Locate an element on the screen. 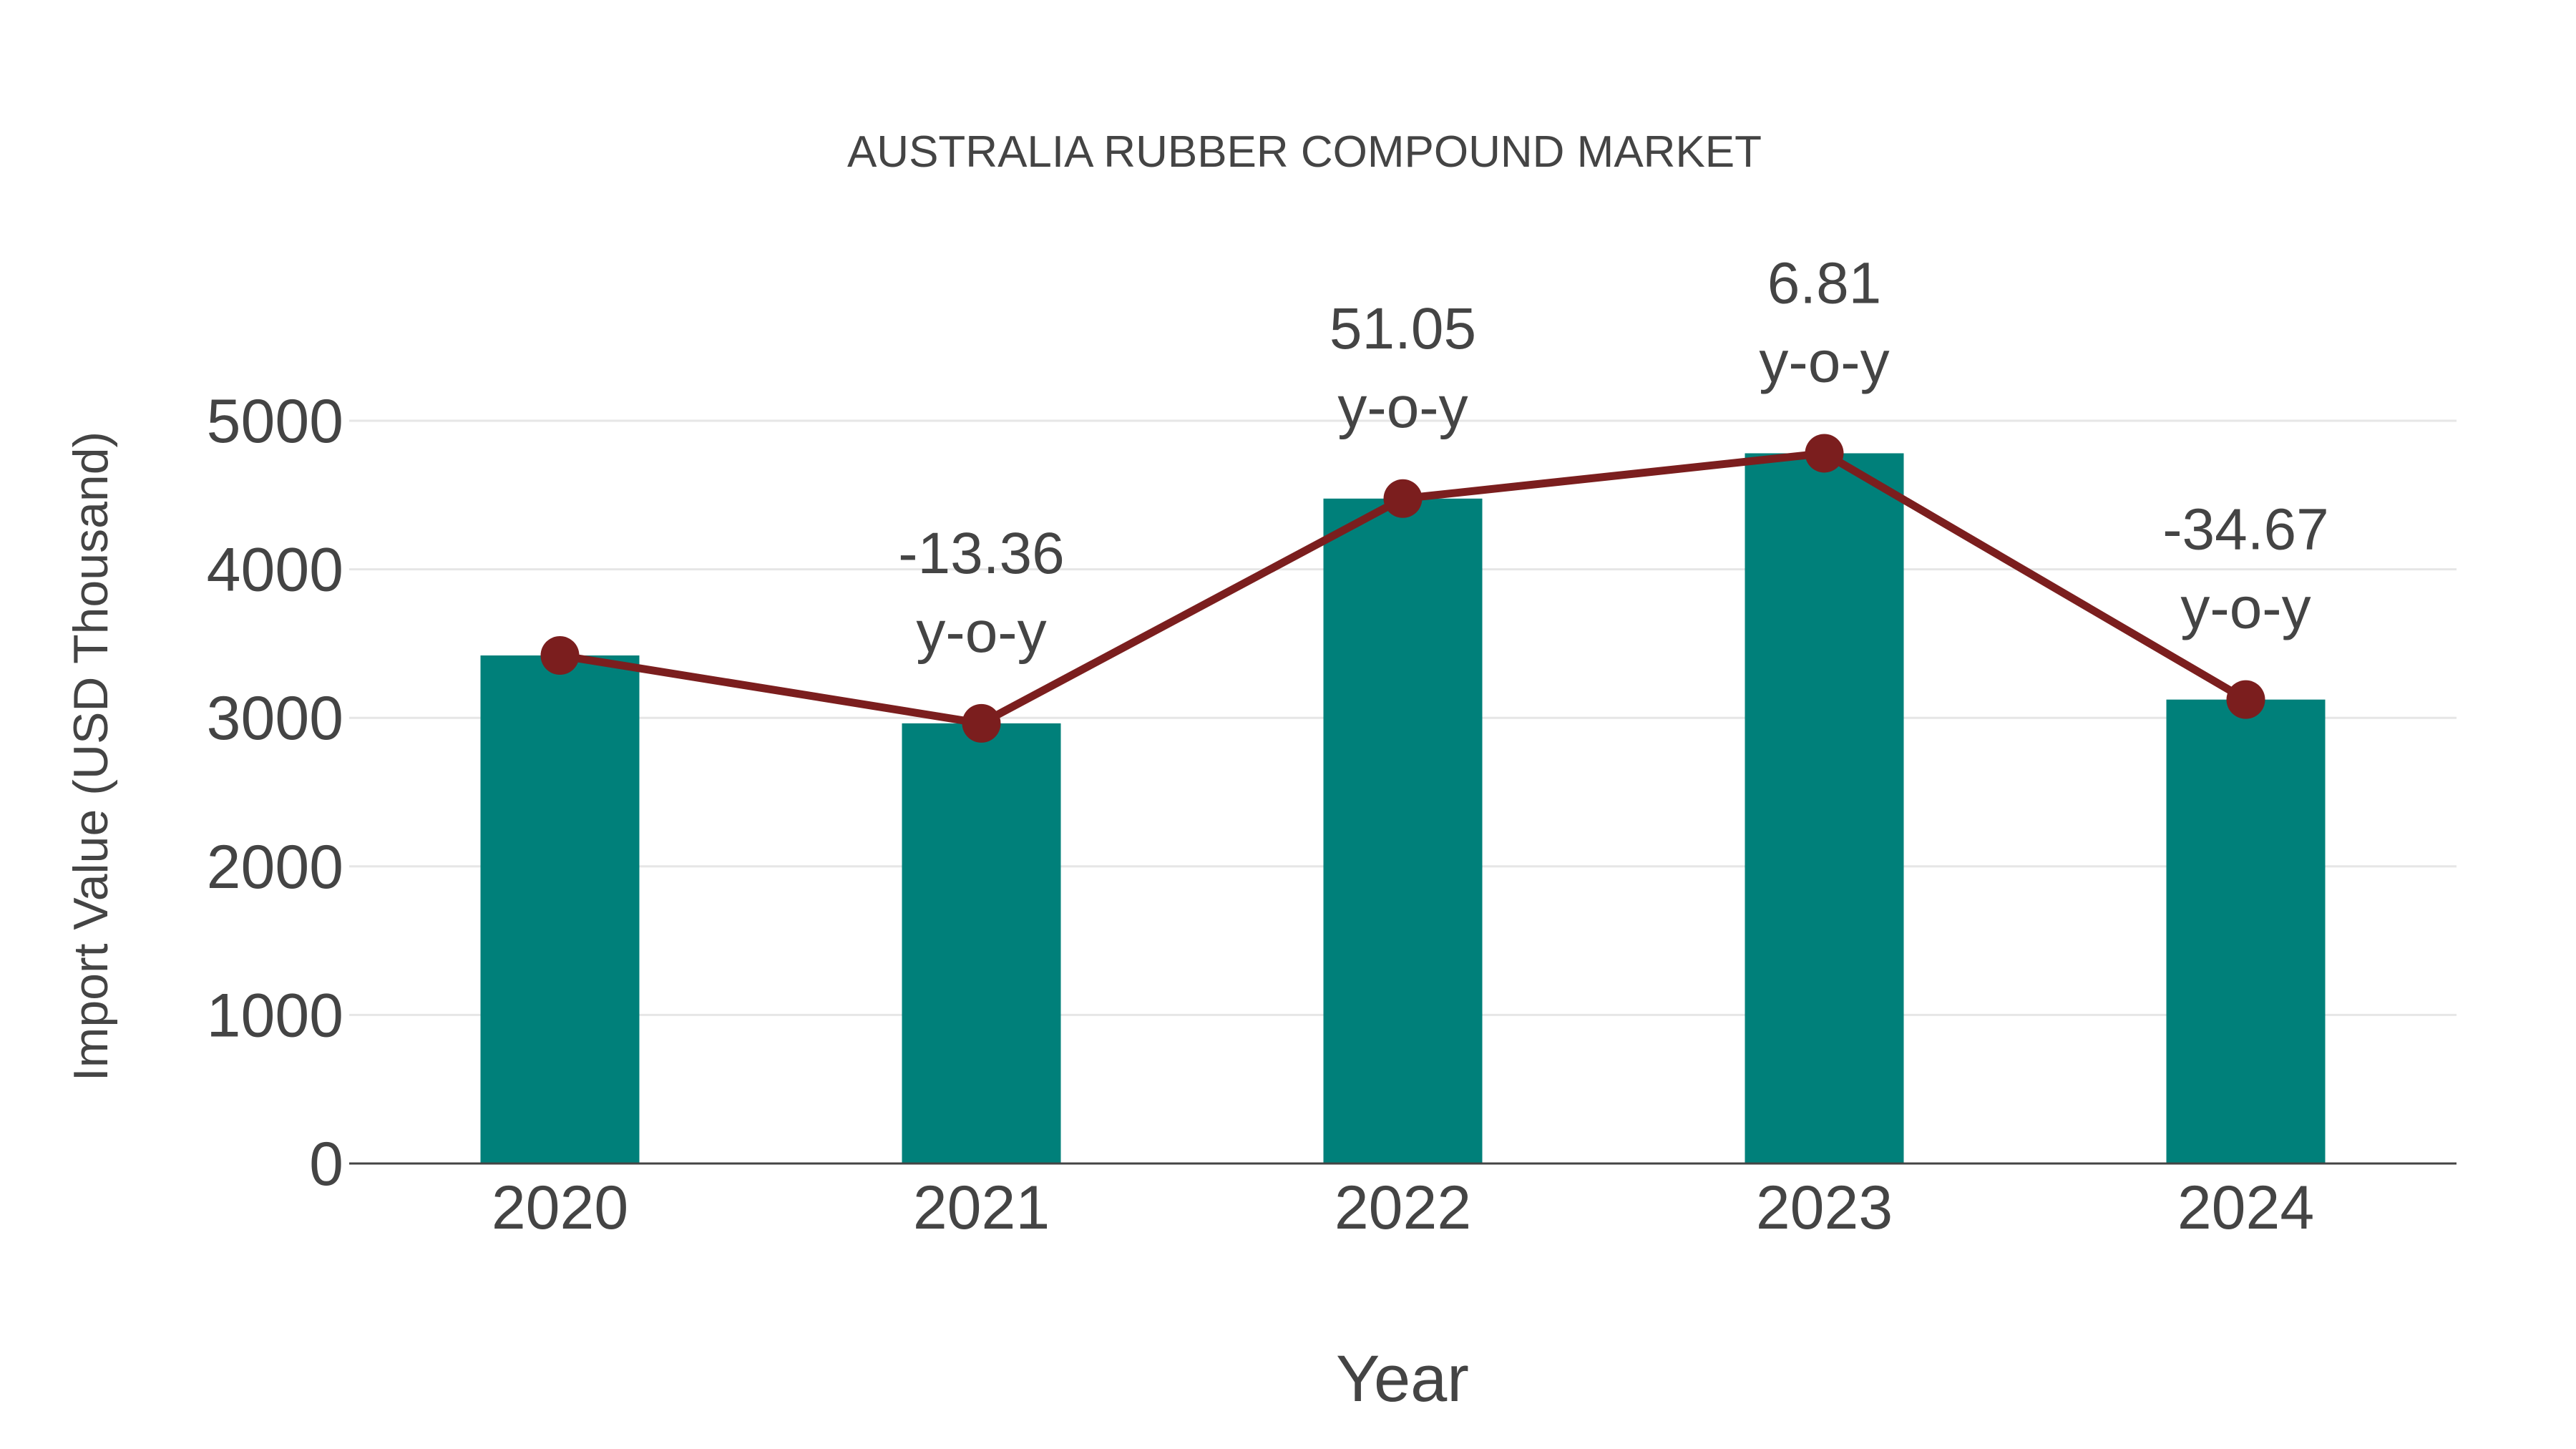 Image resolution: width=2576 pixels, height=1449 pixels. x-tick-label: 2021 is located at coordinates (981, 1208).